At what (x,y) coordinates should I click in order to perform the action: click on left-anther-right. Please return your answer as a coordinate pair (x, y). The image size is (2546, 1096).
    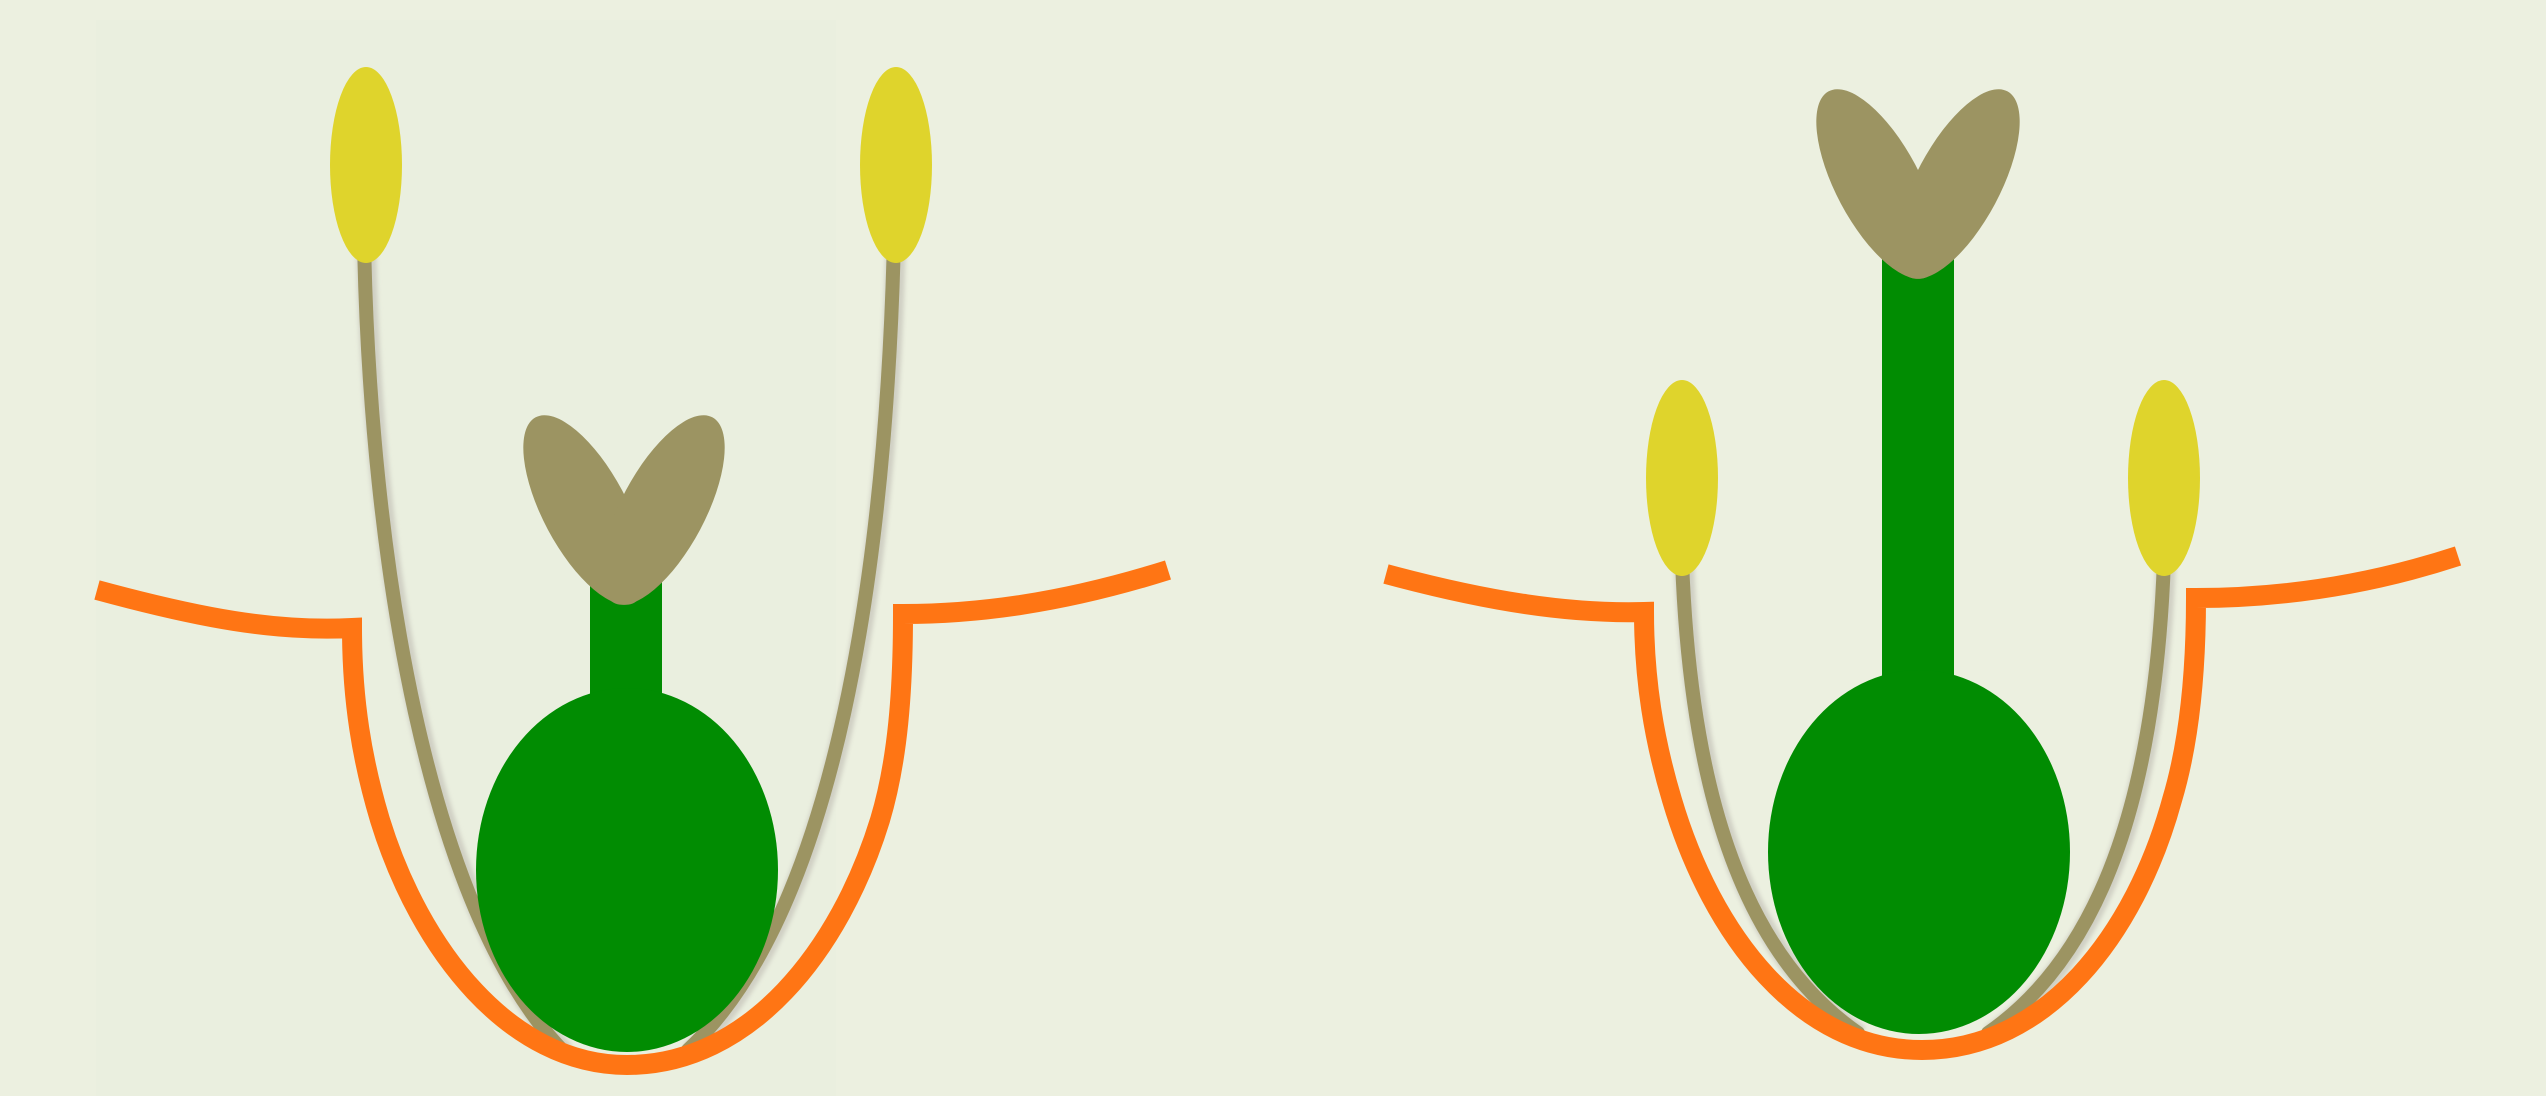
    Looking at the image, I should click on (896, 165).